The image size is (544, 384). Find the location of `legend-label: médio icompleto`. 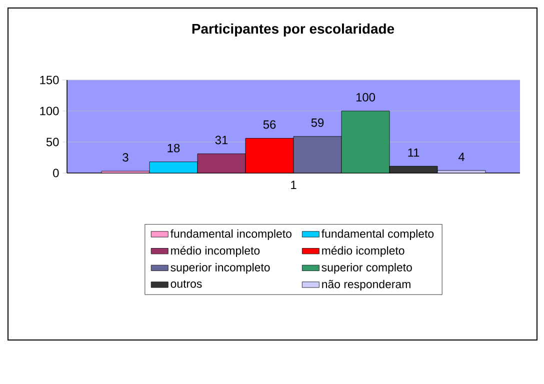

legend-label: médio icompleto is located at coordinates (363, 251).